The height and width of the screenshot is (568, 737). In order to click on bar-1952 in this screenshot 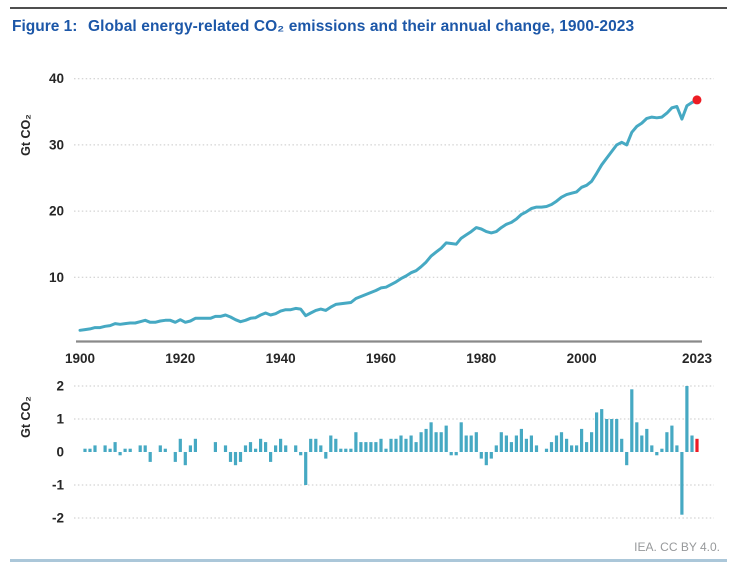, I will do `click(341, 450)`.